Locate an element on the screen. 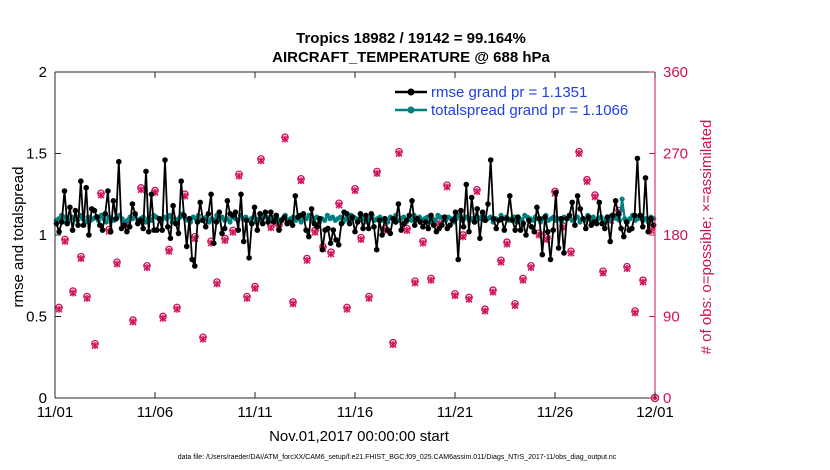 Image resolution: width=830 pixels, height=470 pixels. x-tick-label: 12/01 is located at coordinates (655, 412).